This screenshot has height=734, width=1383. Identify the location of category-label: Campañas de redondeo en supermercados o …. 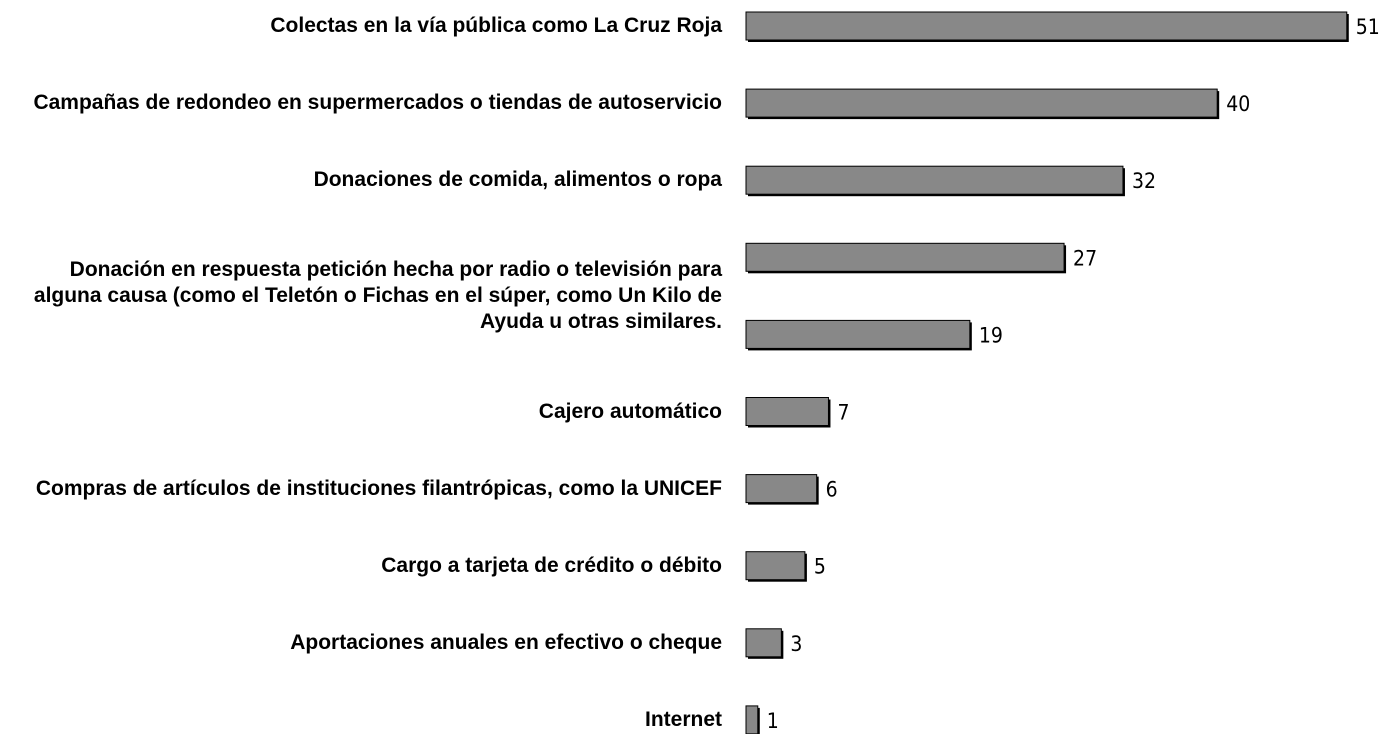
(377, 103).